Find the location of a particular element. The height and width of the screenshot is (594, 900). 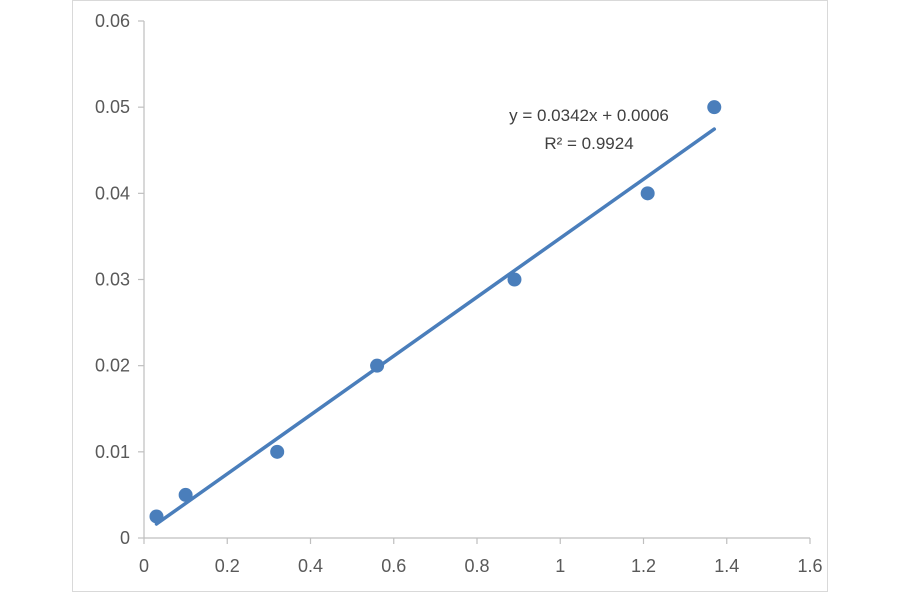

x-tick-label: 1.6 is located at coordinates (809, 566).